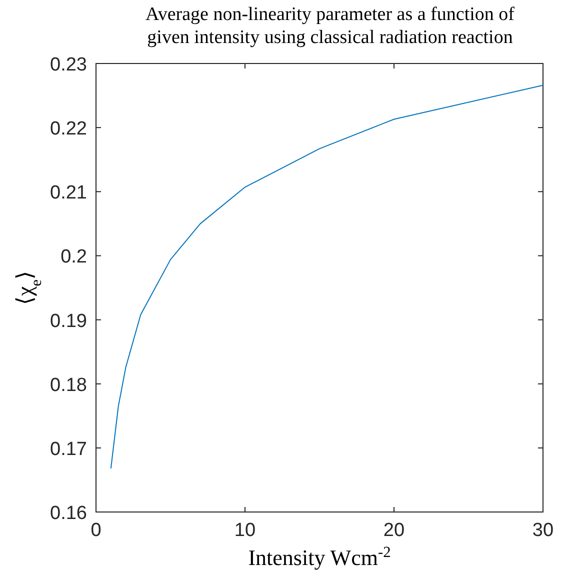 The image size is (563, 572). What do you see at coordinates (96, 530) in the screenshot?
I see `x-tick-label: 0` at bounding box center [96, 530].